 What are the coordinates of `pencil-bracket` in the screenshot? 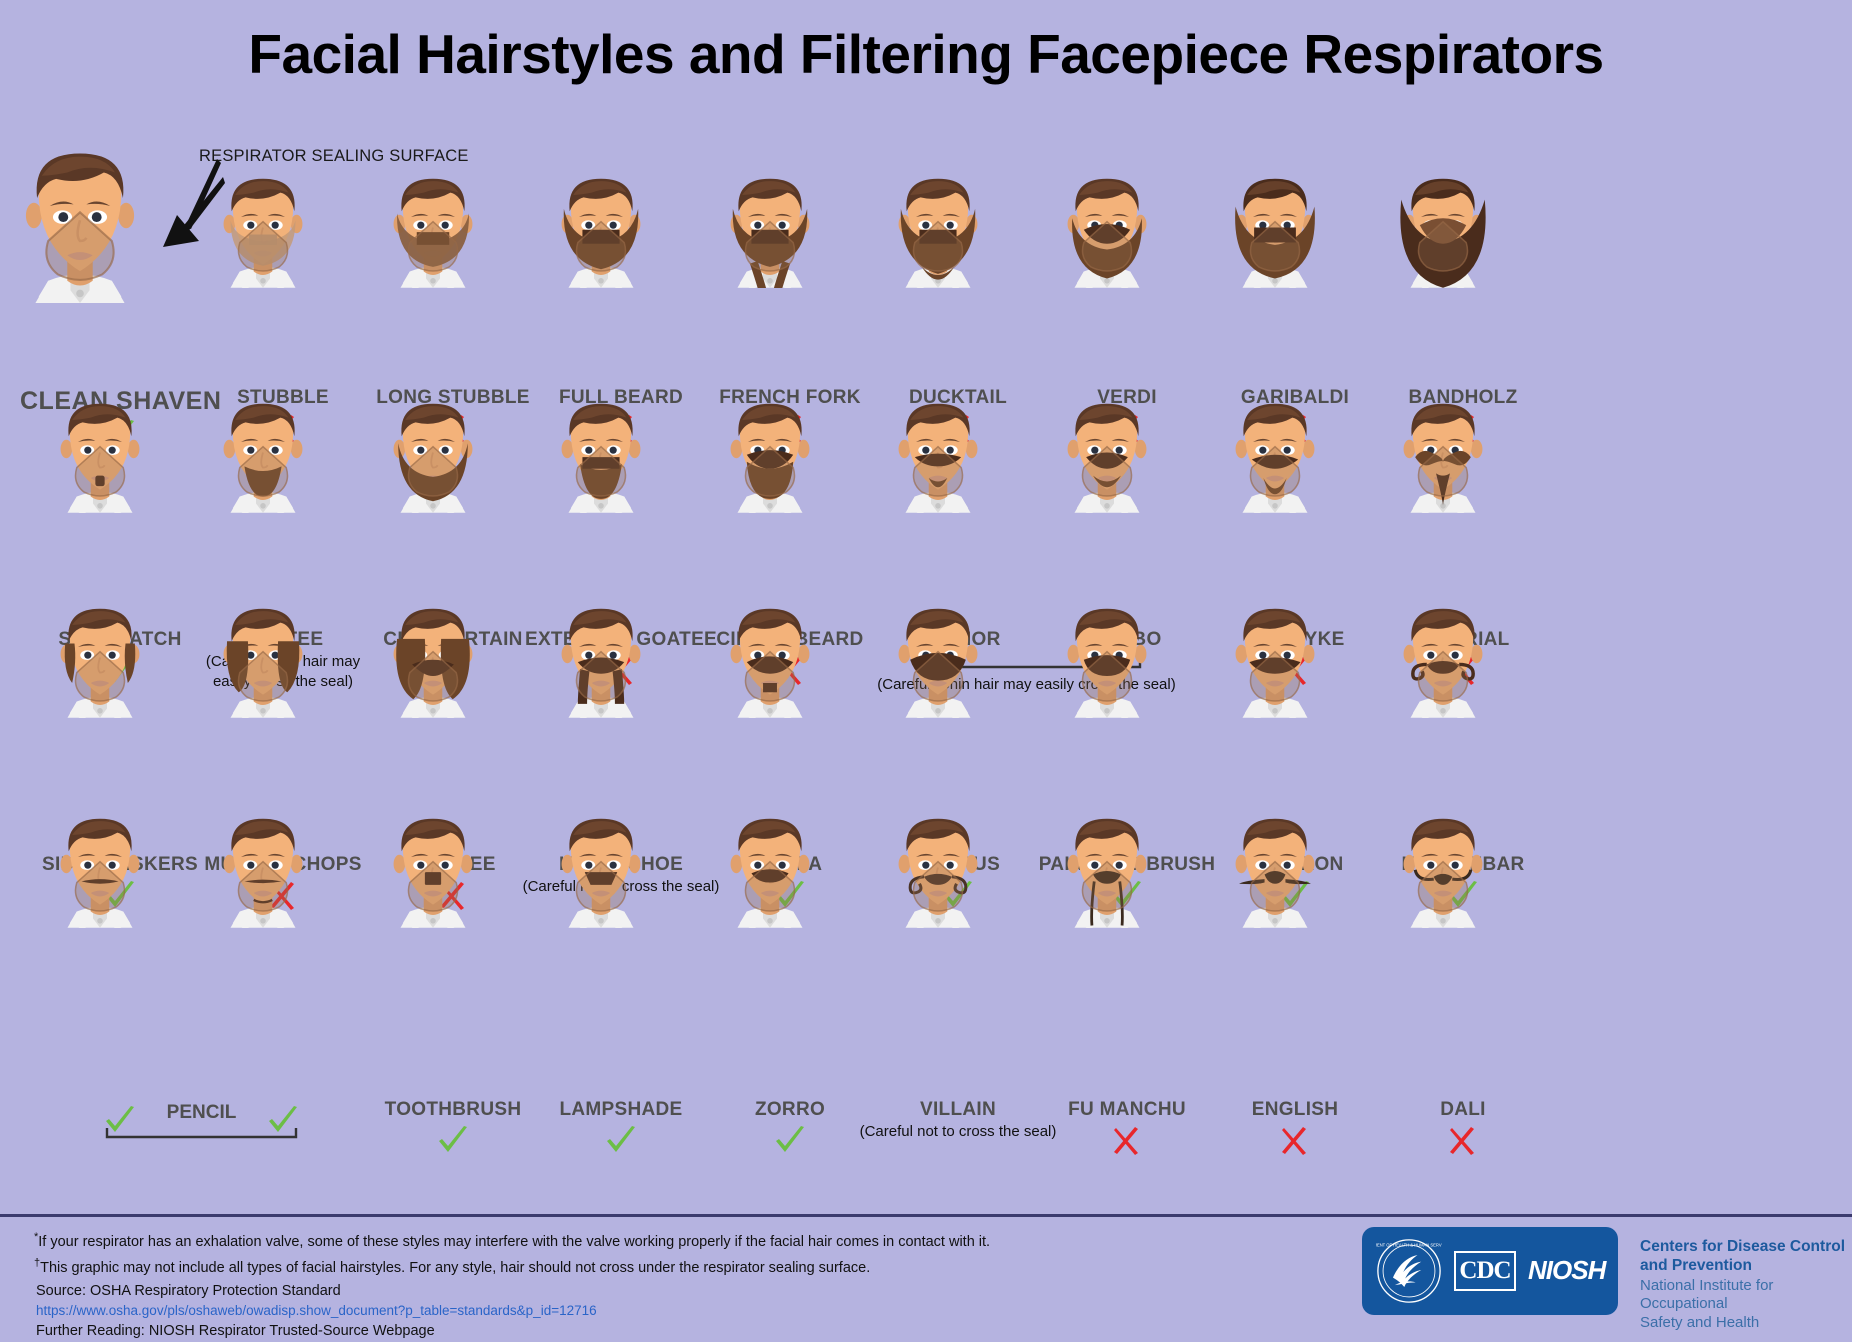 It's located at (201, 1135).